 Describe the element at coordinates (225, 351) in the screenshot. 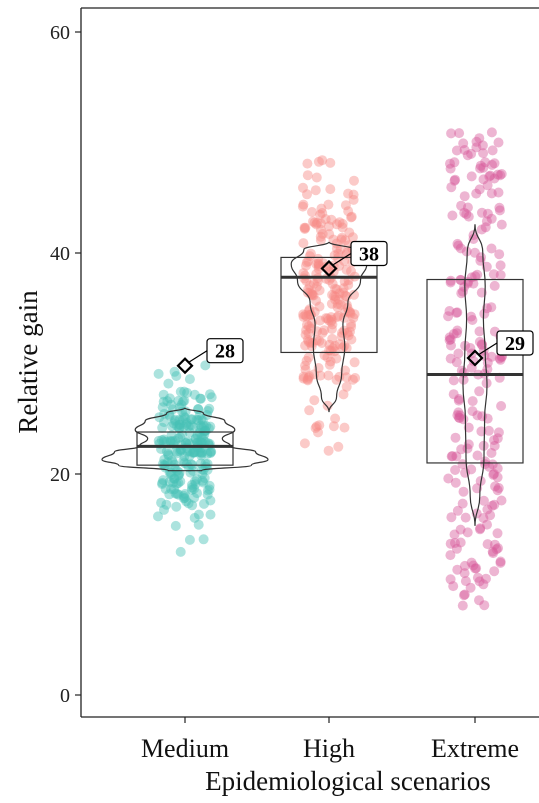

I see `mean-label-box` at that location.